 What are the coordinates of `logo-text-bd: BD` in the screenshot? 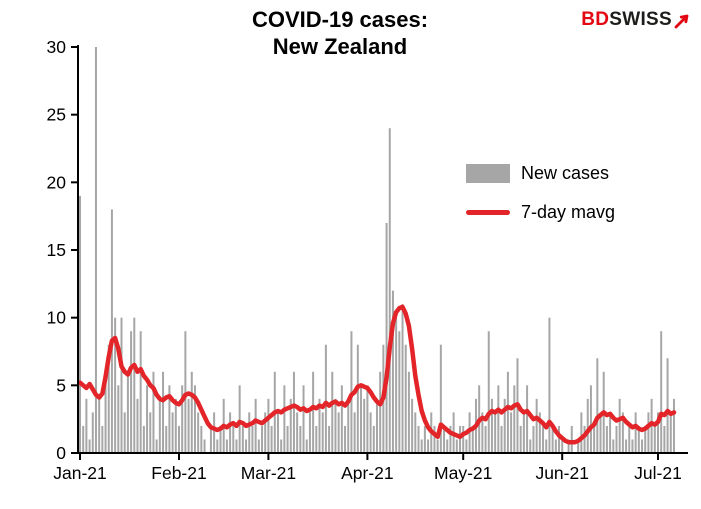 It's located at (595, 19).